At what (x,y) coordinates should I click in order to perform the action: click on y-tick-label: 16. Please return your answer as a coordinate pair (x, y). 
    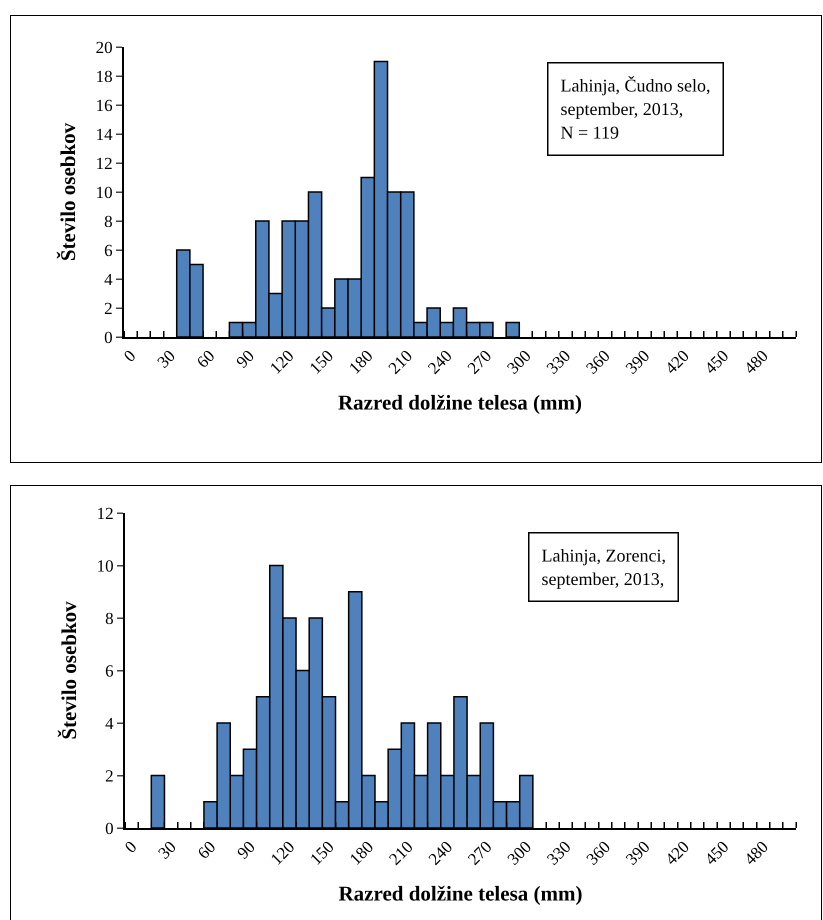
    Looking at the image, I should click on (104, 105).